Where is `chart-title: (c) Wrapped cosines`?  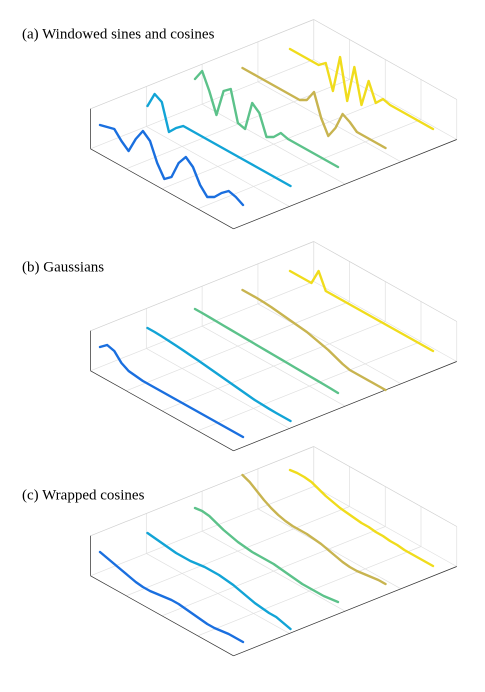
chart-title: (c) Wrapped cosines is located at coordinates (83, 495).